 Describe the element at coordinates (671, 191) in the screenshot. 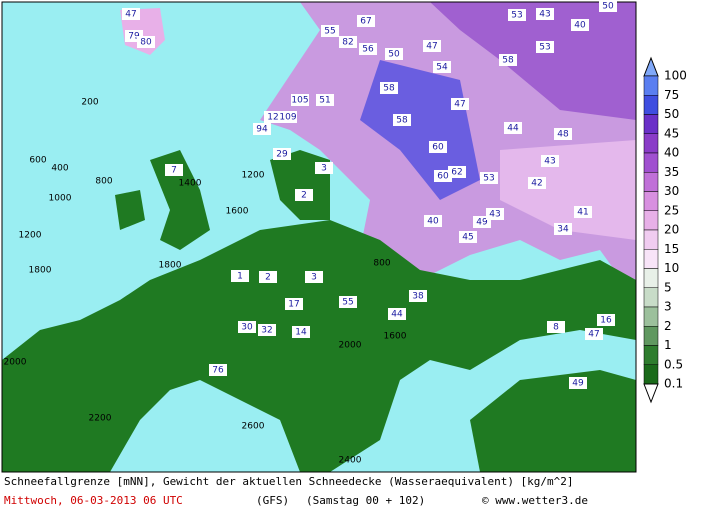

I see `legend-label: 30` at that location.